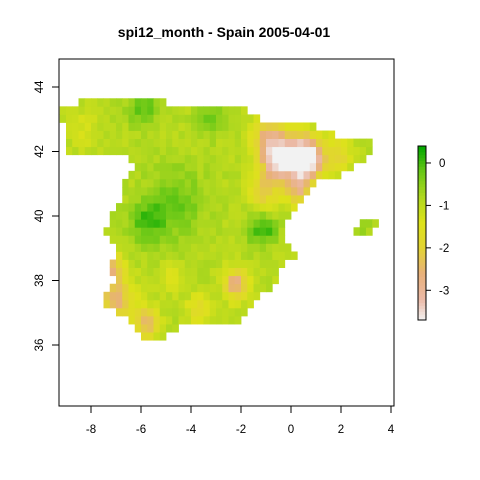 This screenshot has height=480, width=480. What do you see at coordinates (40, 151) in the screenshot?
I see `y-tick-label: 42` at bounding box center [40, 151].